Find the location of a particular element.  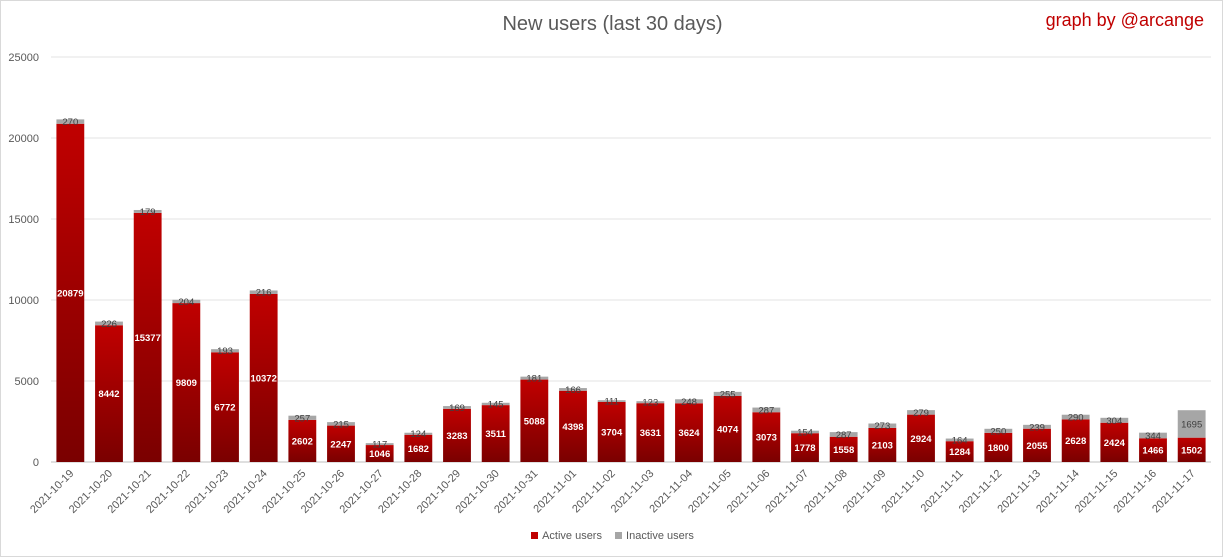

data-label-inactive: 1695 is located at coordinates (1191, 424).